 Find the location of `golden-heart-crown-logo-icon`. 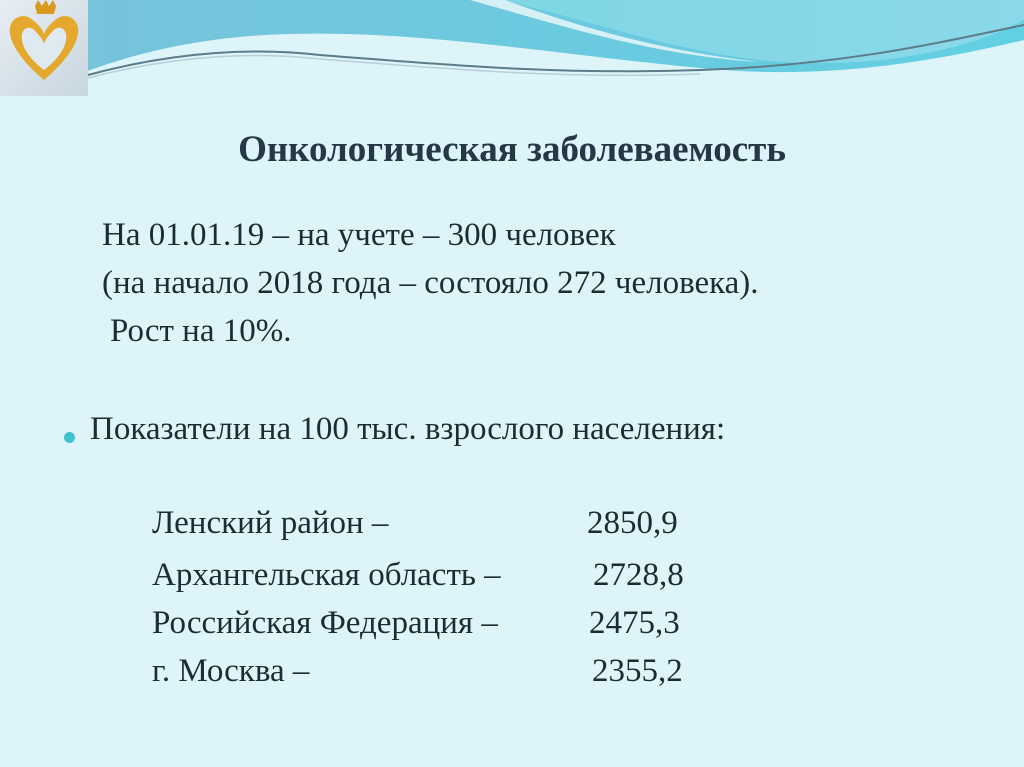

golden-heart-crown-logo-icon is located at coordinates (44, 40).